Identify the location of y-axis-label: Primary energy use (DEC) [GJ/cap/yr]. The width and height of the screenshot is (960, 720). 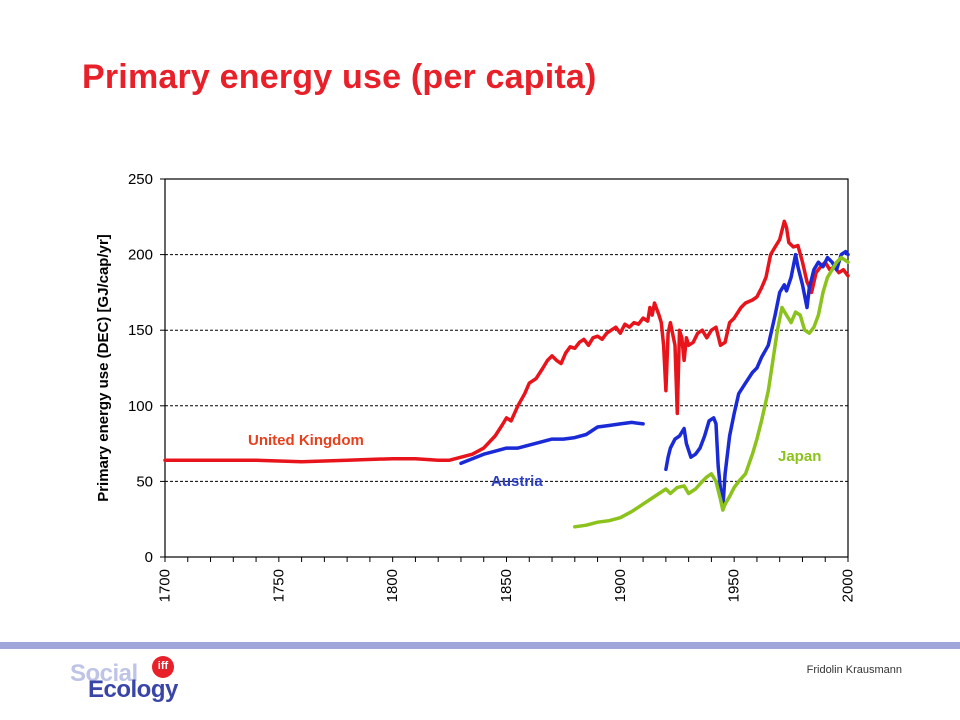
(103, 368).